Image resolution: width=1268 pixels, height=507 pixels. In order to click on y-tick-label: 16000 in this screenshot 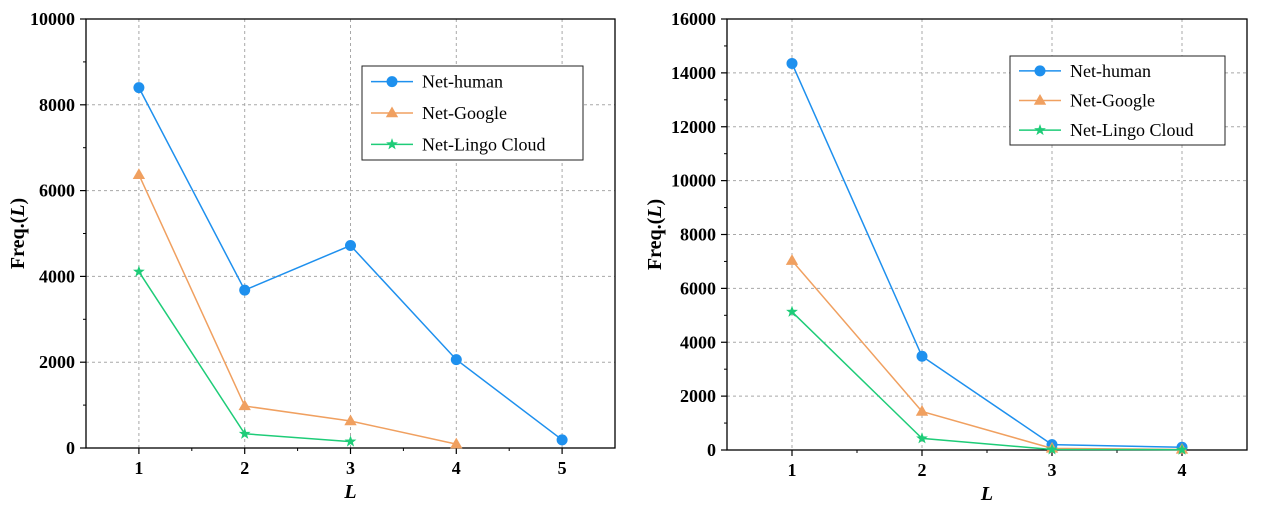, I will do `click(693, 19)`.